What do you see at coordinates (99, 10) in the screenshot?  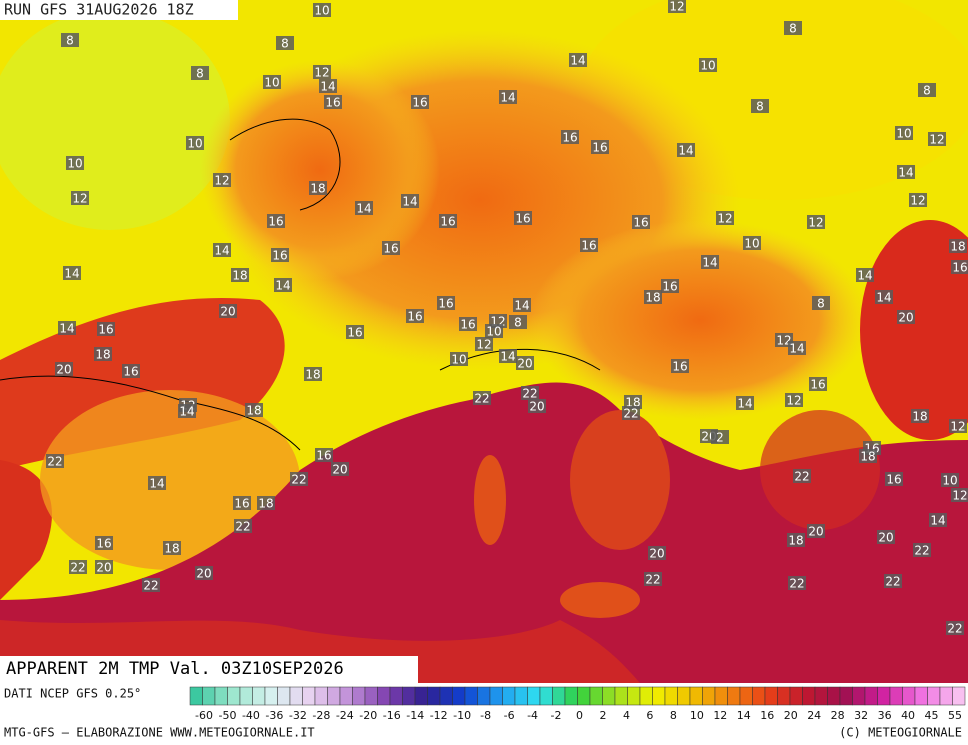 I see `run-label: RUN GFS 31AUG2026 18Z` at bounding box center [99, 10].